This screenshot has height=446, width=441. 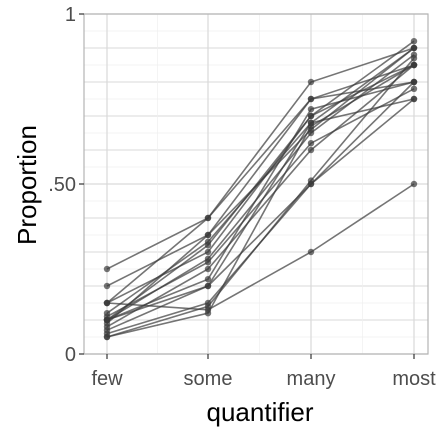 What do you see at coordinates (70, 15) in the screenshot?
I see `y-tick-label: 1` at bounding box center [70, 15].